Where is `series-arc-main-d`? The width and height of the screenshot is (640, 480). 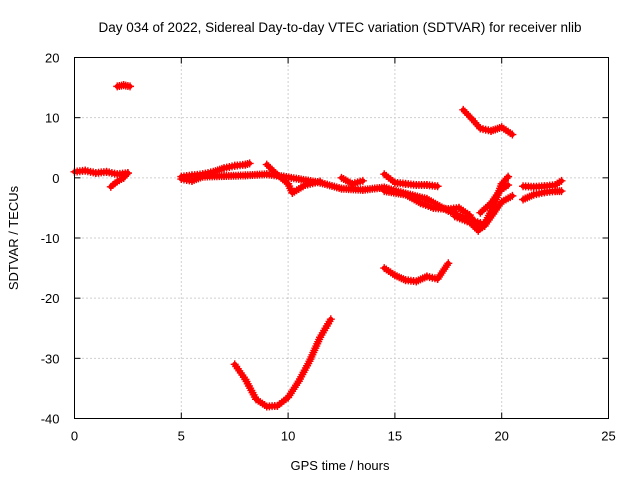
series-arc-main-d is located at coordinates (352, 180).